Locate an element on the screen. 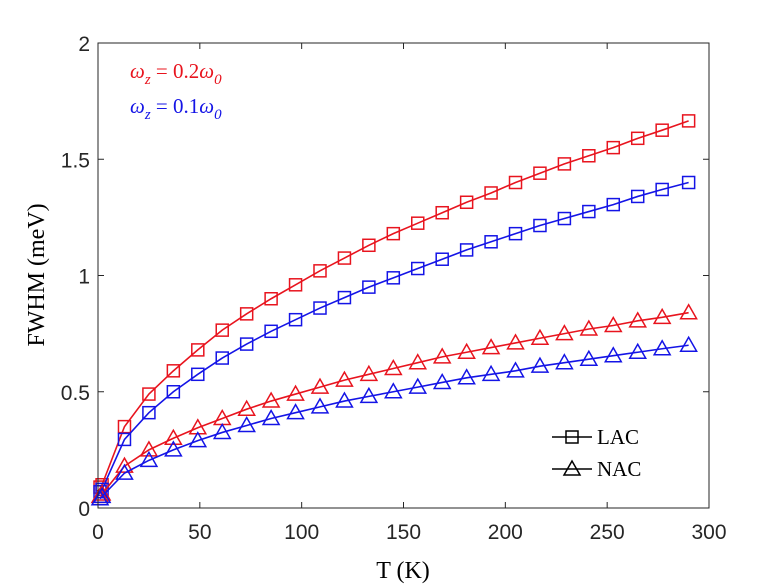  x-tick-label: 250 is located at coordinates (607, 532).